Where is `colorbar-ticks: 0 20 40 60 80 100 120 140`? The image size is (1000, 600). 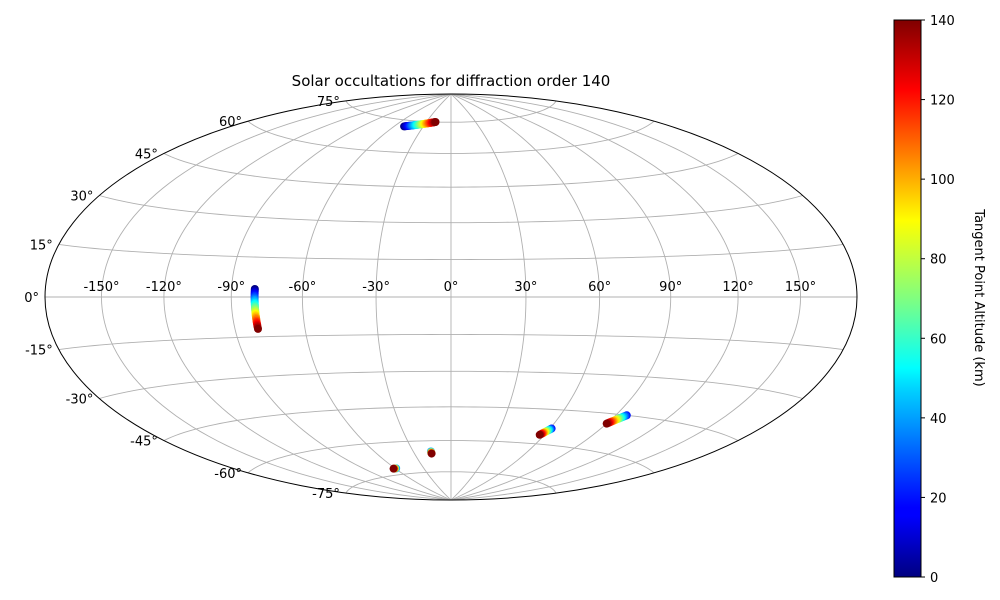
colorbar-ticks: 0 20 40 60 80 100 120 140 is located at coordinates (938, 300).